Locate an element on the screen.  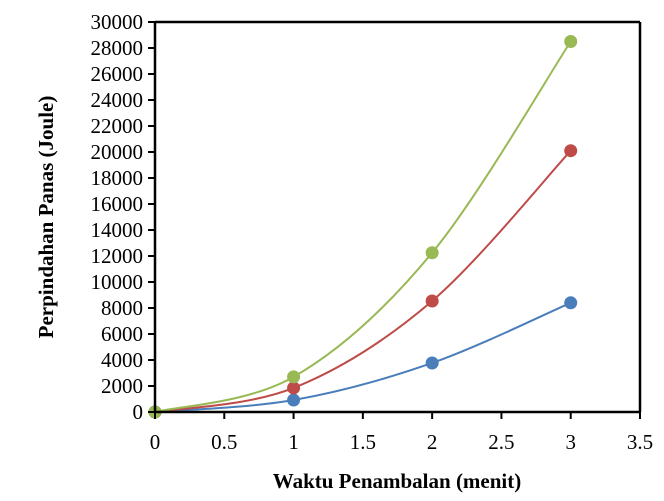
x-tick-label: 3.5 is located at coordinates (640, 442).